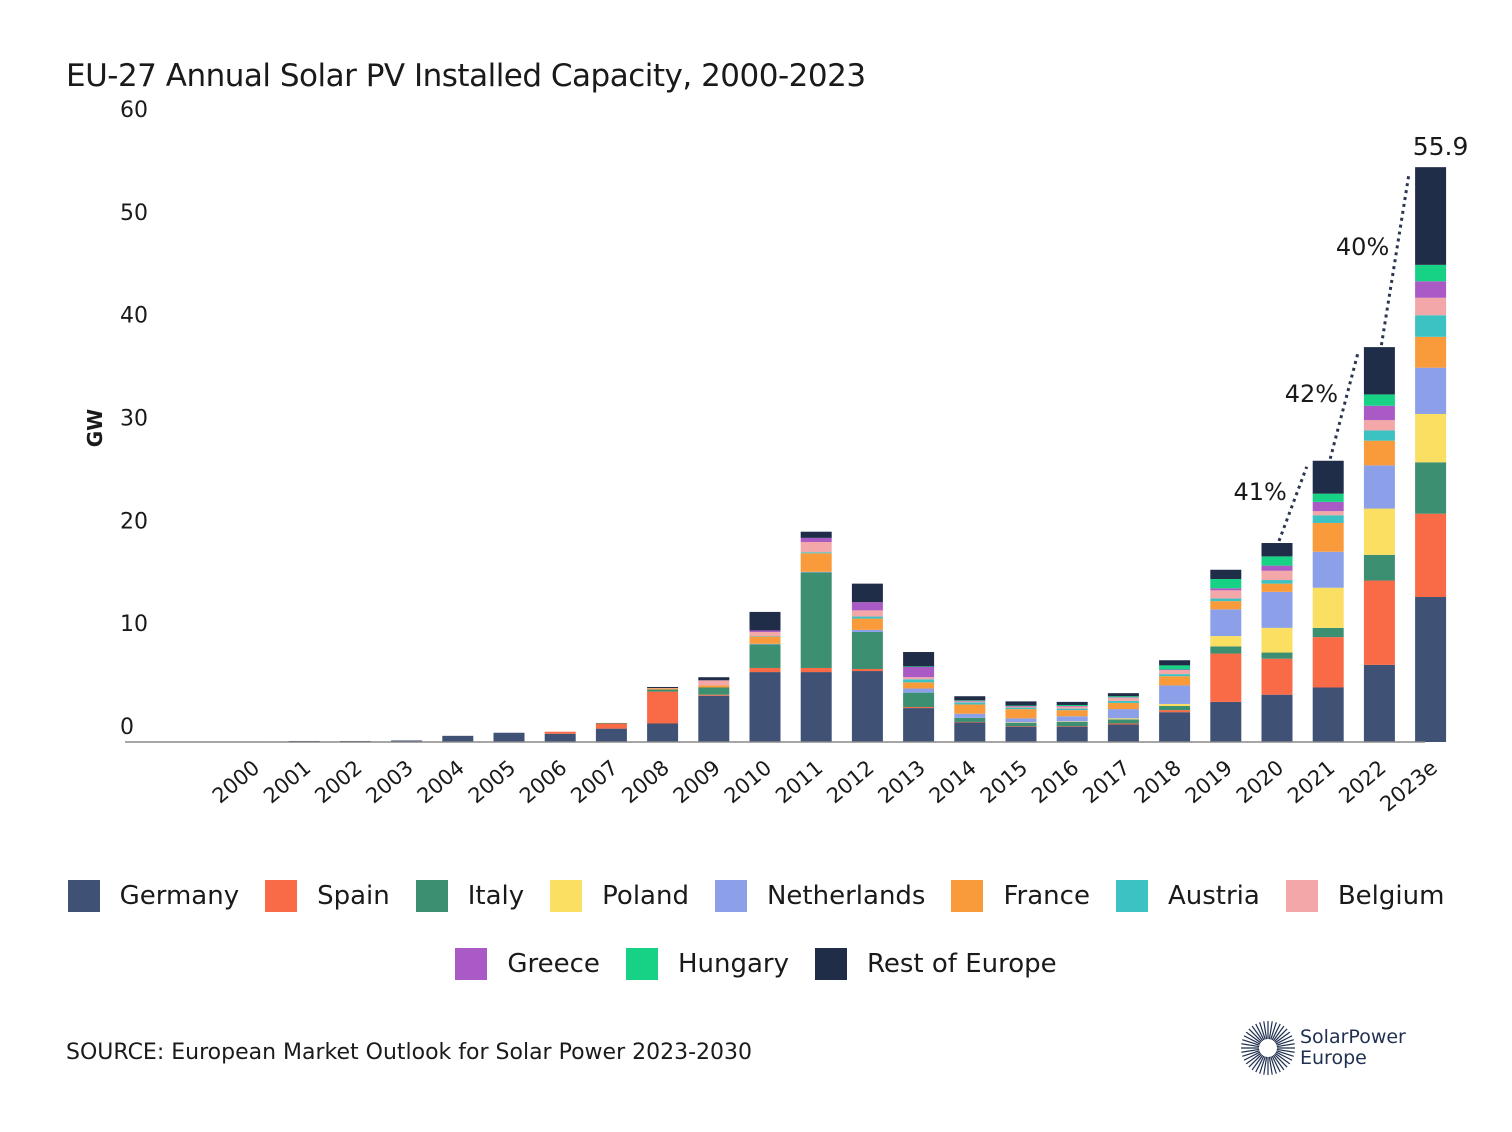 This screenshot has width=1512, height=1132. I want to click on x-tick-label: 2001, so click(287, 781).